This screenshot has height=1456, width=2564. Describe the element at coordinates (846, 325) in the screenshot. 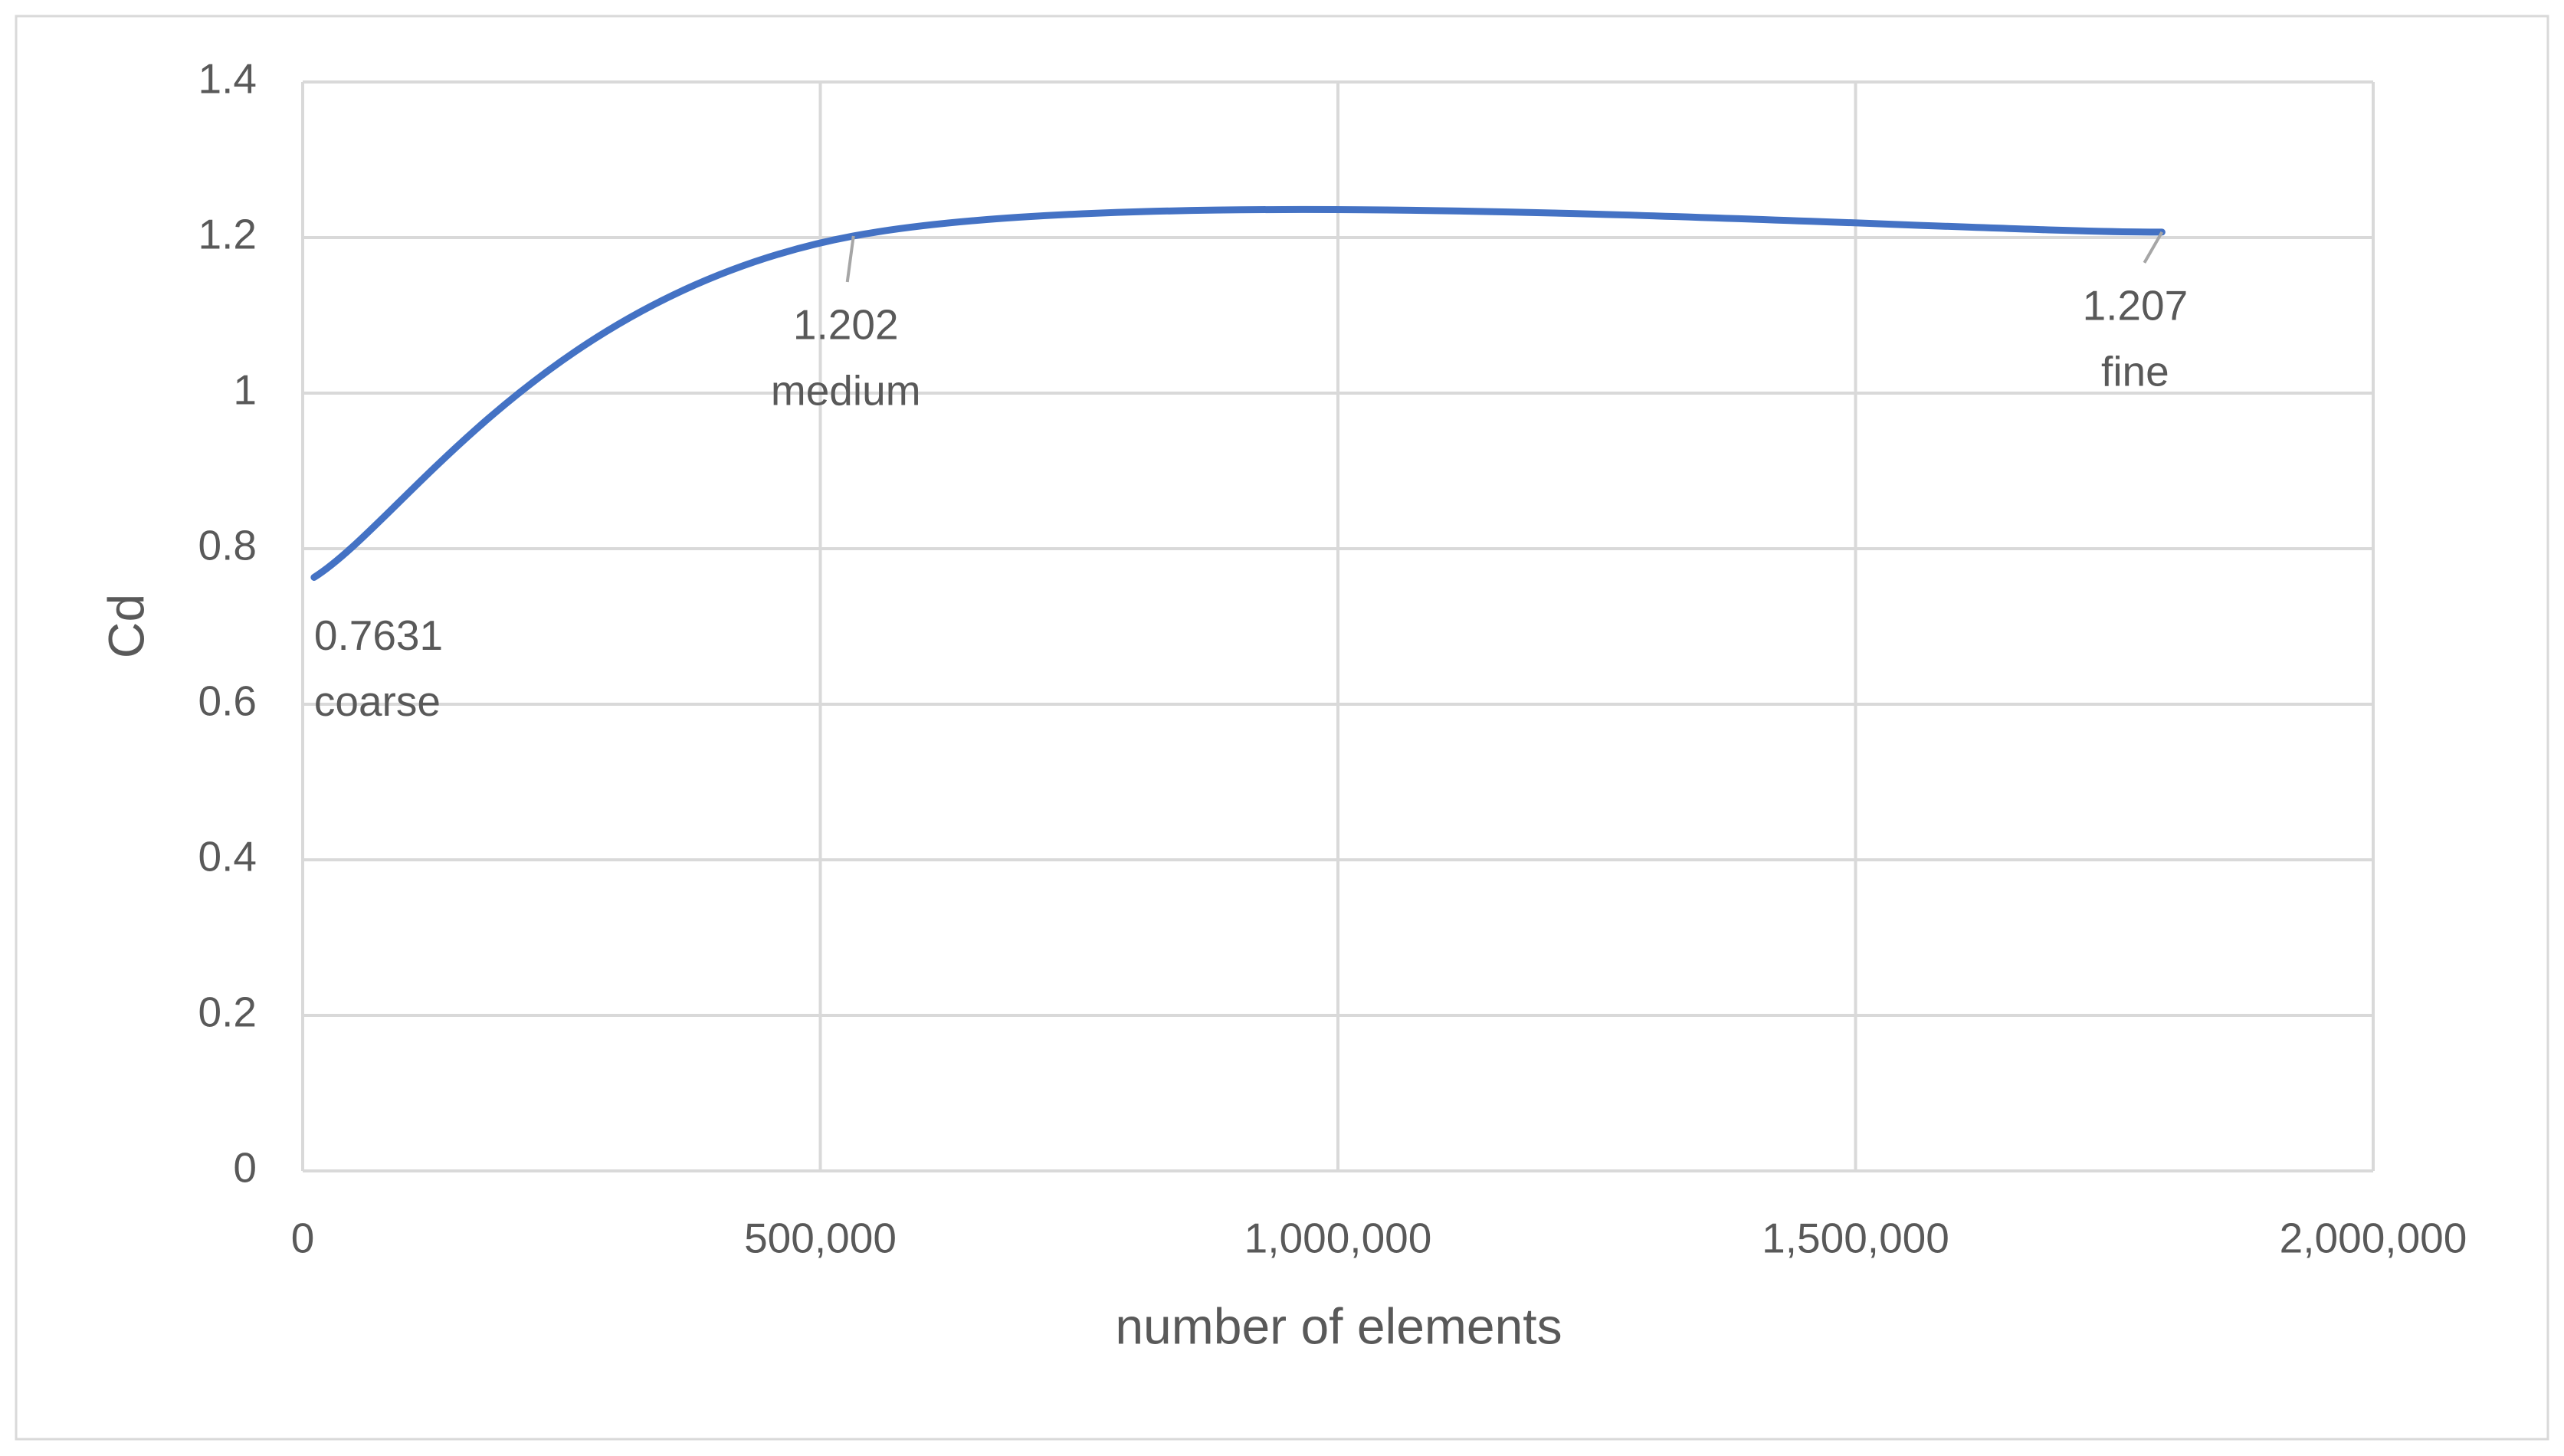

I see `data-label: 1.202` at that location.